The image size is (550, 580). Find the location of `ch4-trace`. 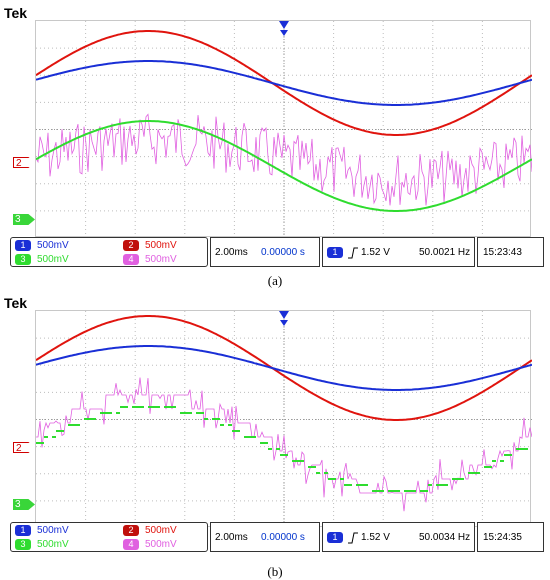

ch4-trace is located at coordinates (284, 159).